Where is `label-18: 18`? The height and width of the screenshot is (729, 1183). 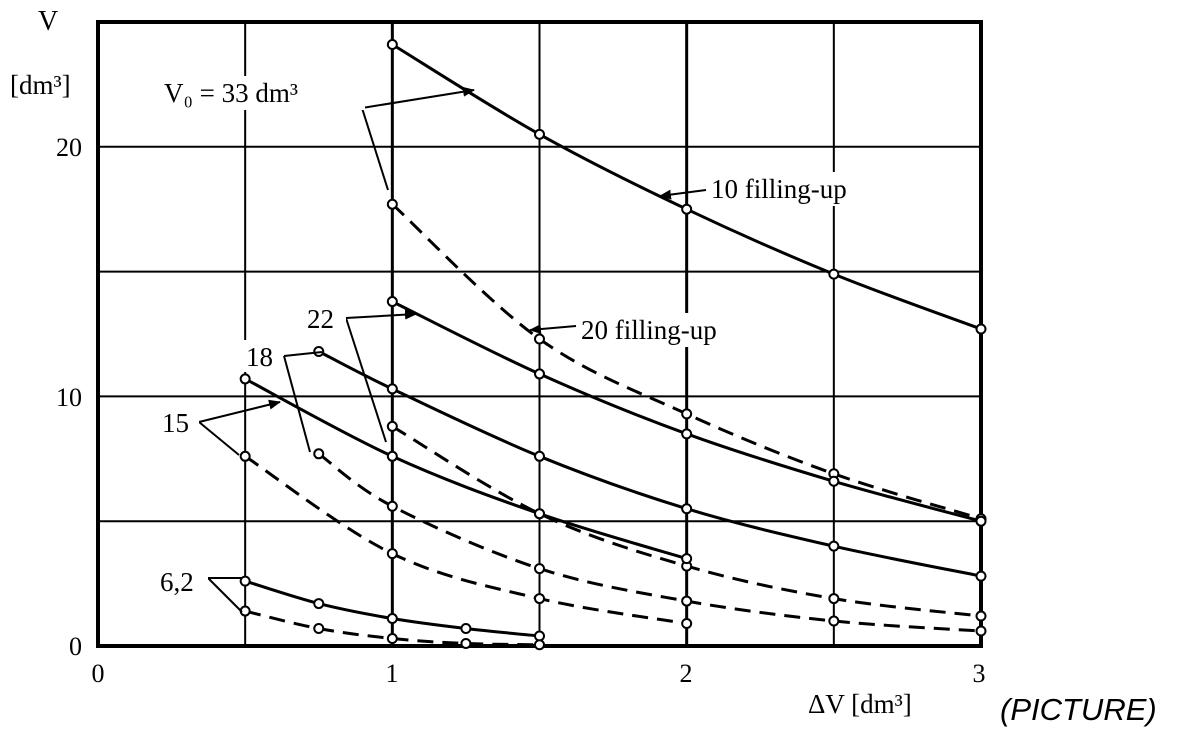 label-18: 18 is located at coordinates (263, 356).